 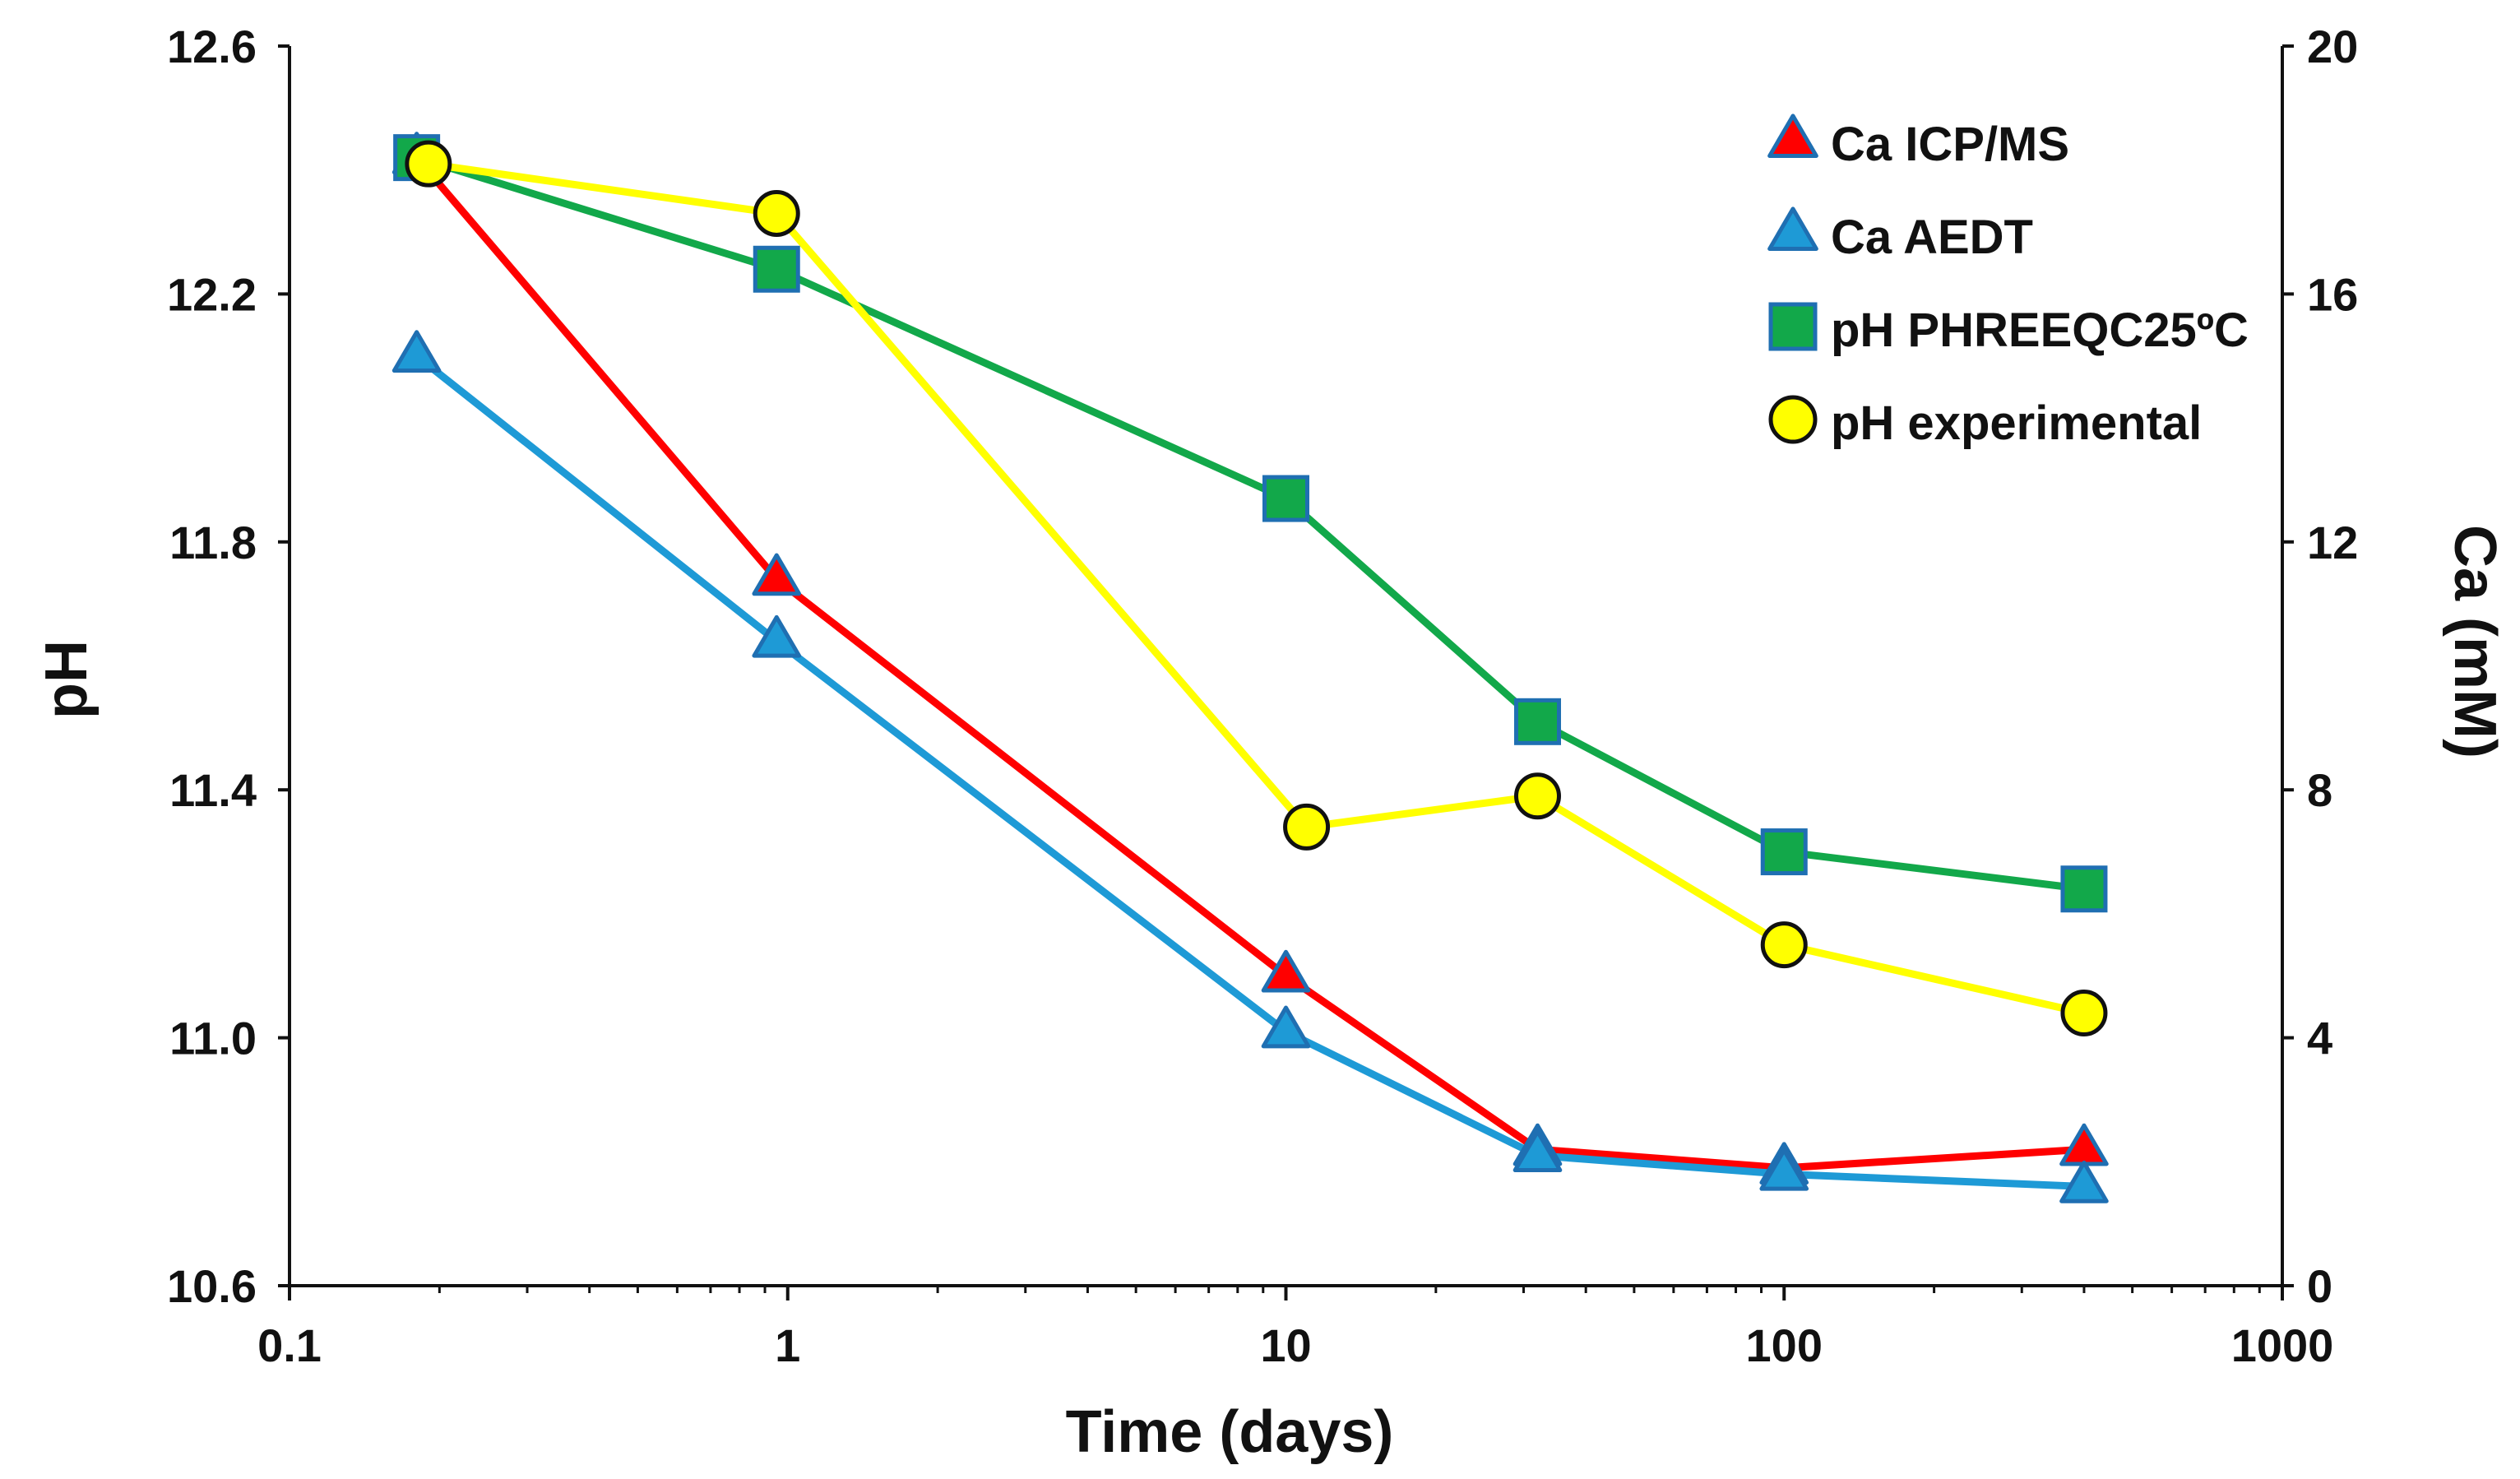 I want to click on legend-label: Ca AEDT, so click(x=1932, y=237).